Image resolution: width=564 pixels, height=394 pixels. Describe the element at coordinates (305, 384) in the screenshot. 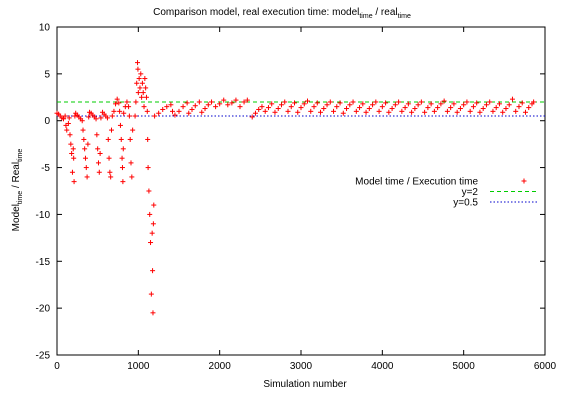

I see `x-axis-label: Simulation number` at that location.